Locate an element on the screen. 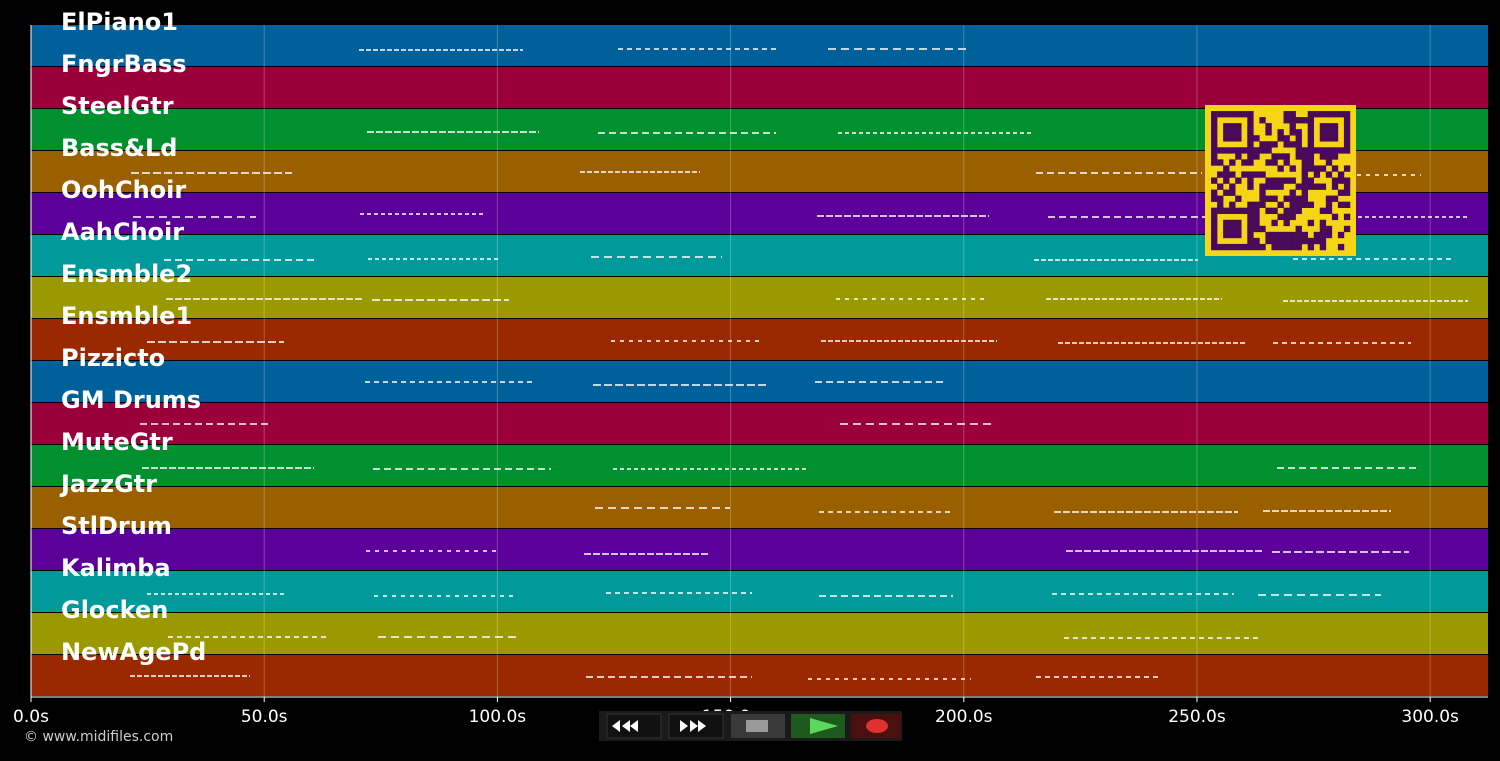 The image size is (1500, 761). track-name: StlDrum is located at coordinates (116, 526).